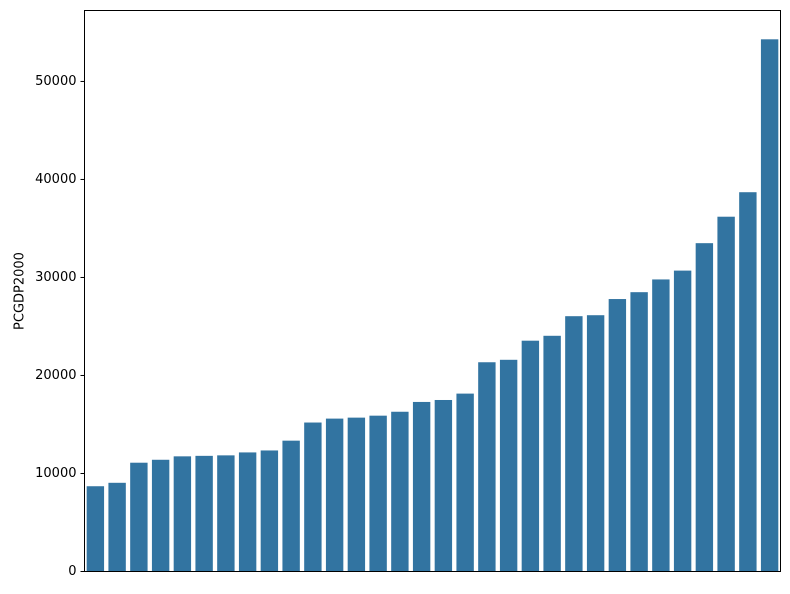  Describe the element at coordinates (20, 291) in the screenshot. I see `y-axis-label: PCGDP2000` at that location.